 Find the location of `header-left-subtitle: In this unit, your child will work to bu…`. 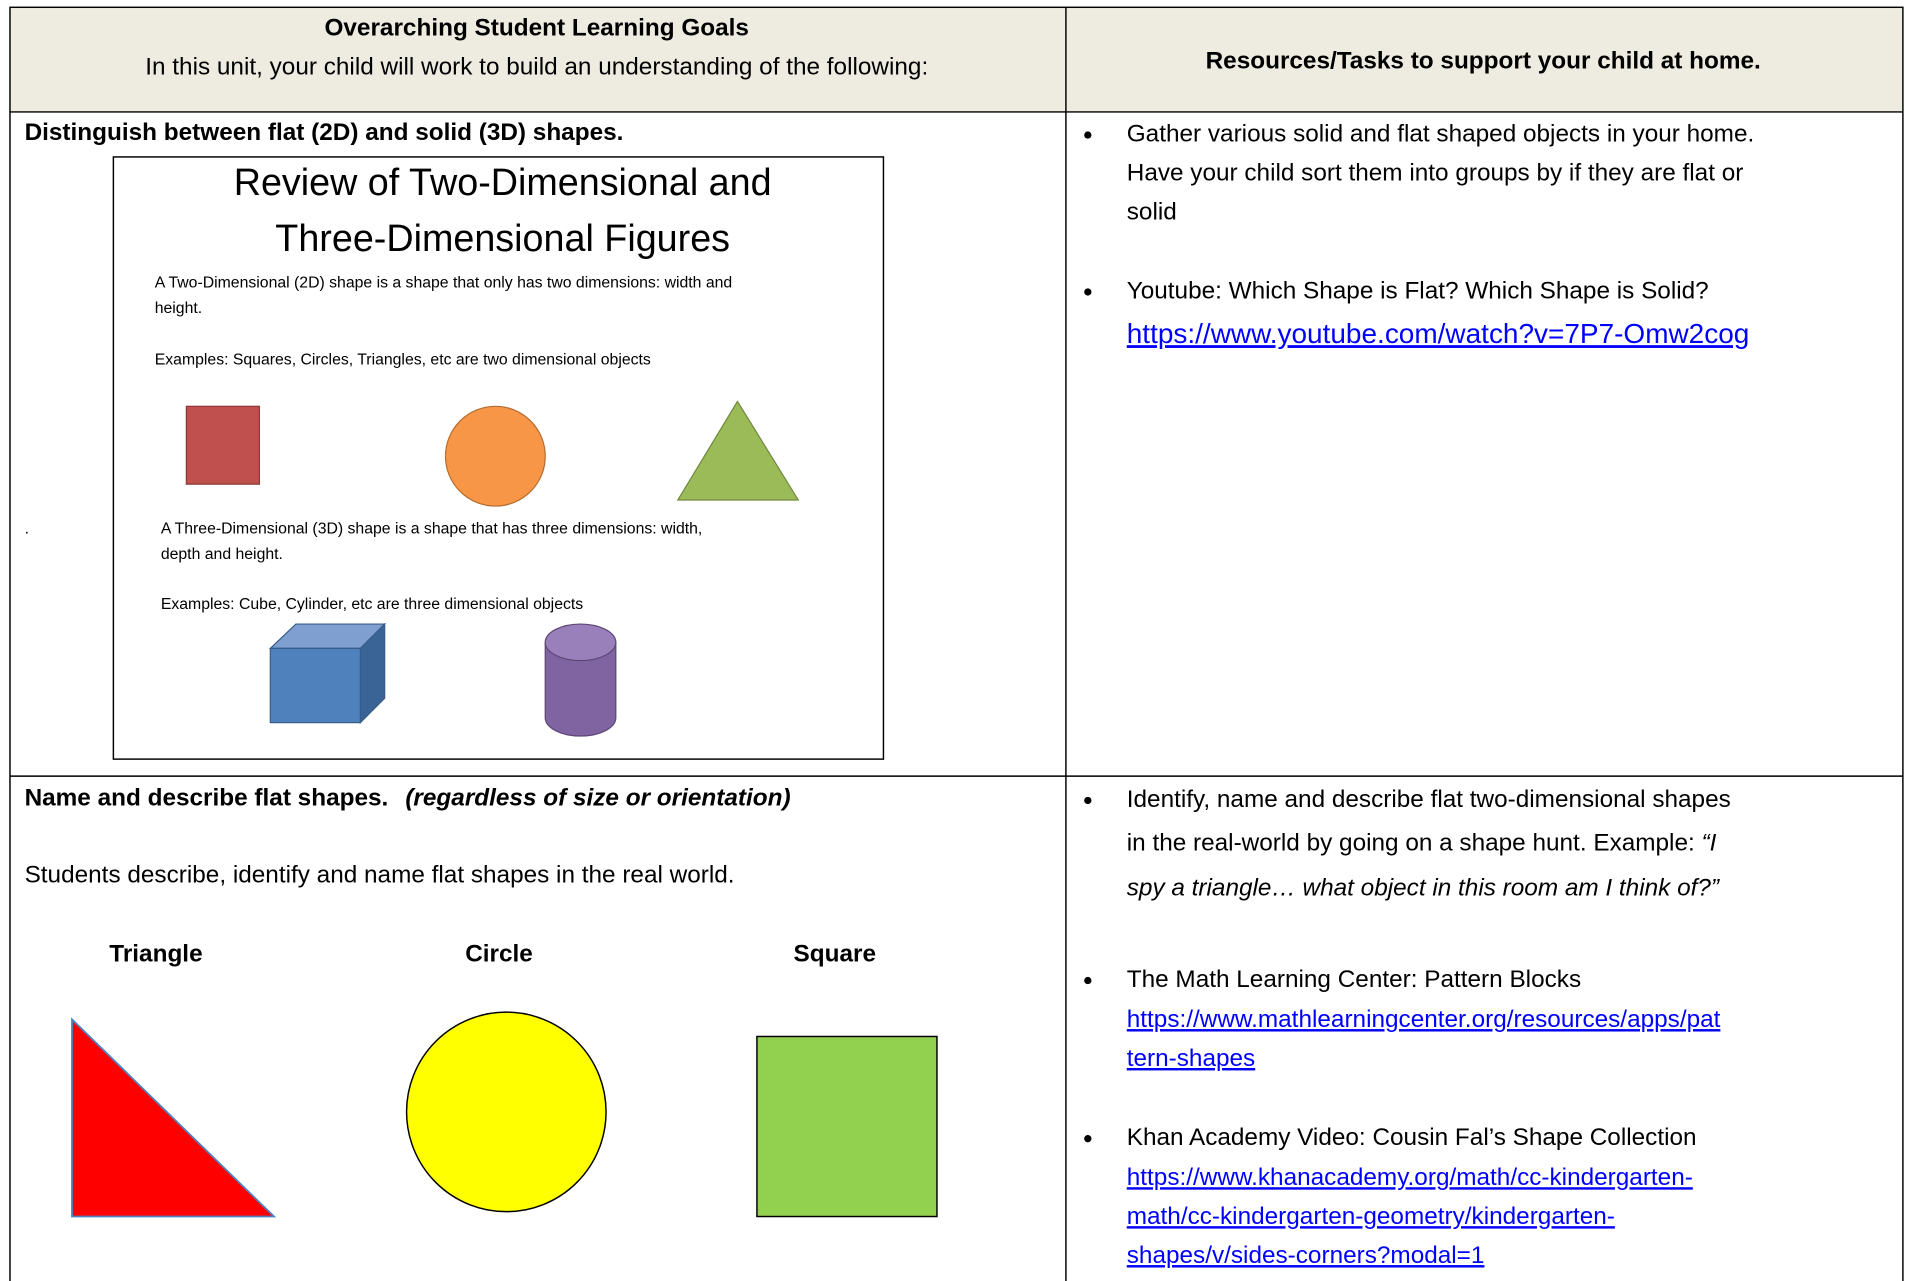

header-left-subtitle: In this unit, your child will work to bu… is located at coordinates (536, 67).